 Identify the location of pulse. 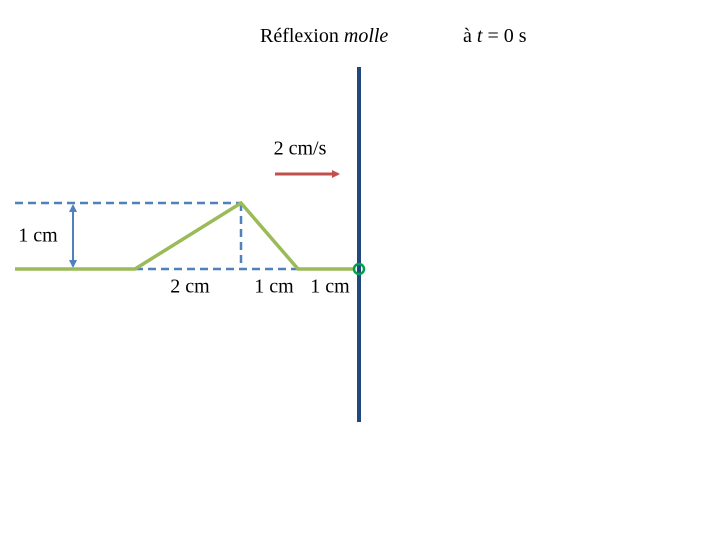
(184, 235).